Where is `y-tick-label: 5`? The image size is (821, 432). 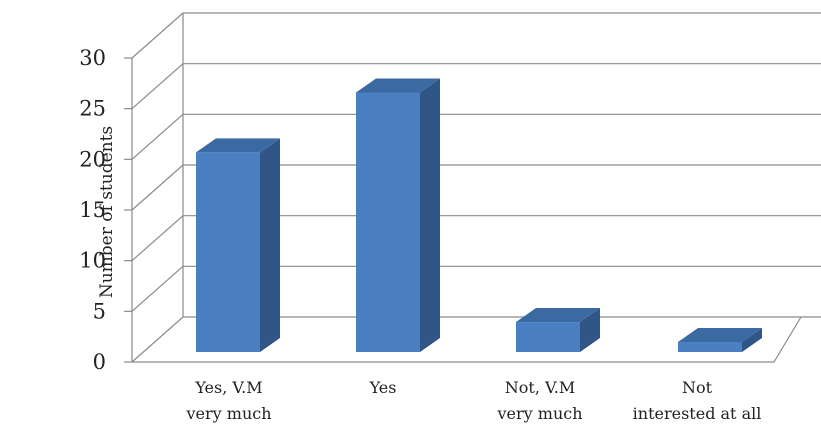
y-tick-label: 5 is located at coordinates (99, 311).